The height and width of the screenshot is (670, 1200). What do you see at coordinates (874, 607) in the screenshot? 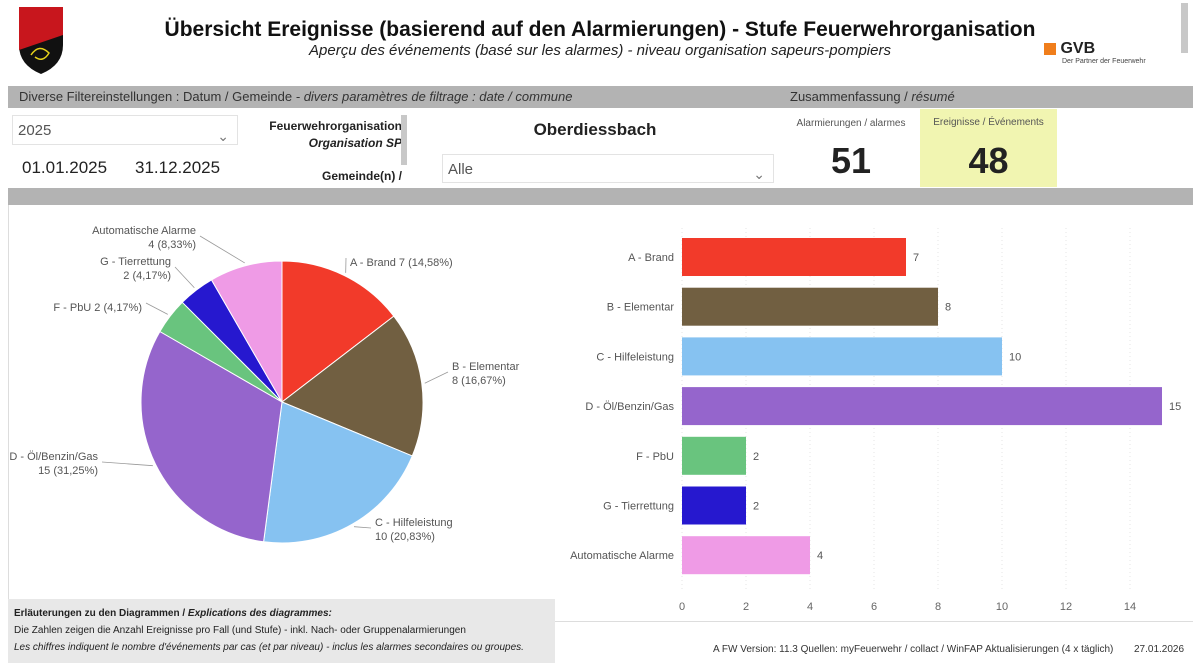
I see `x-tick-label: 6` at bounding box center [874, 607].